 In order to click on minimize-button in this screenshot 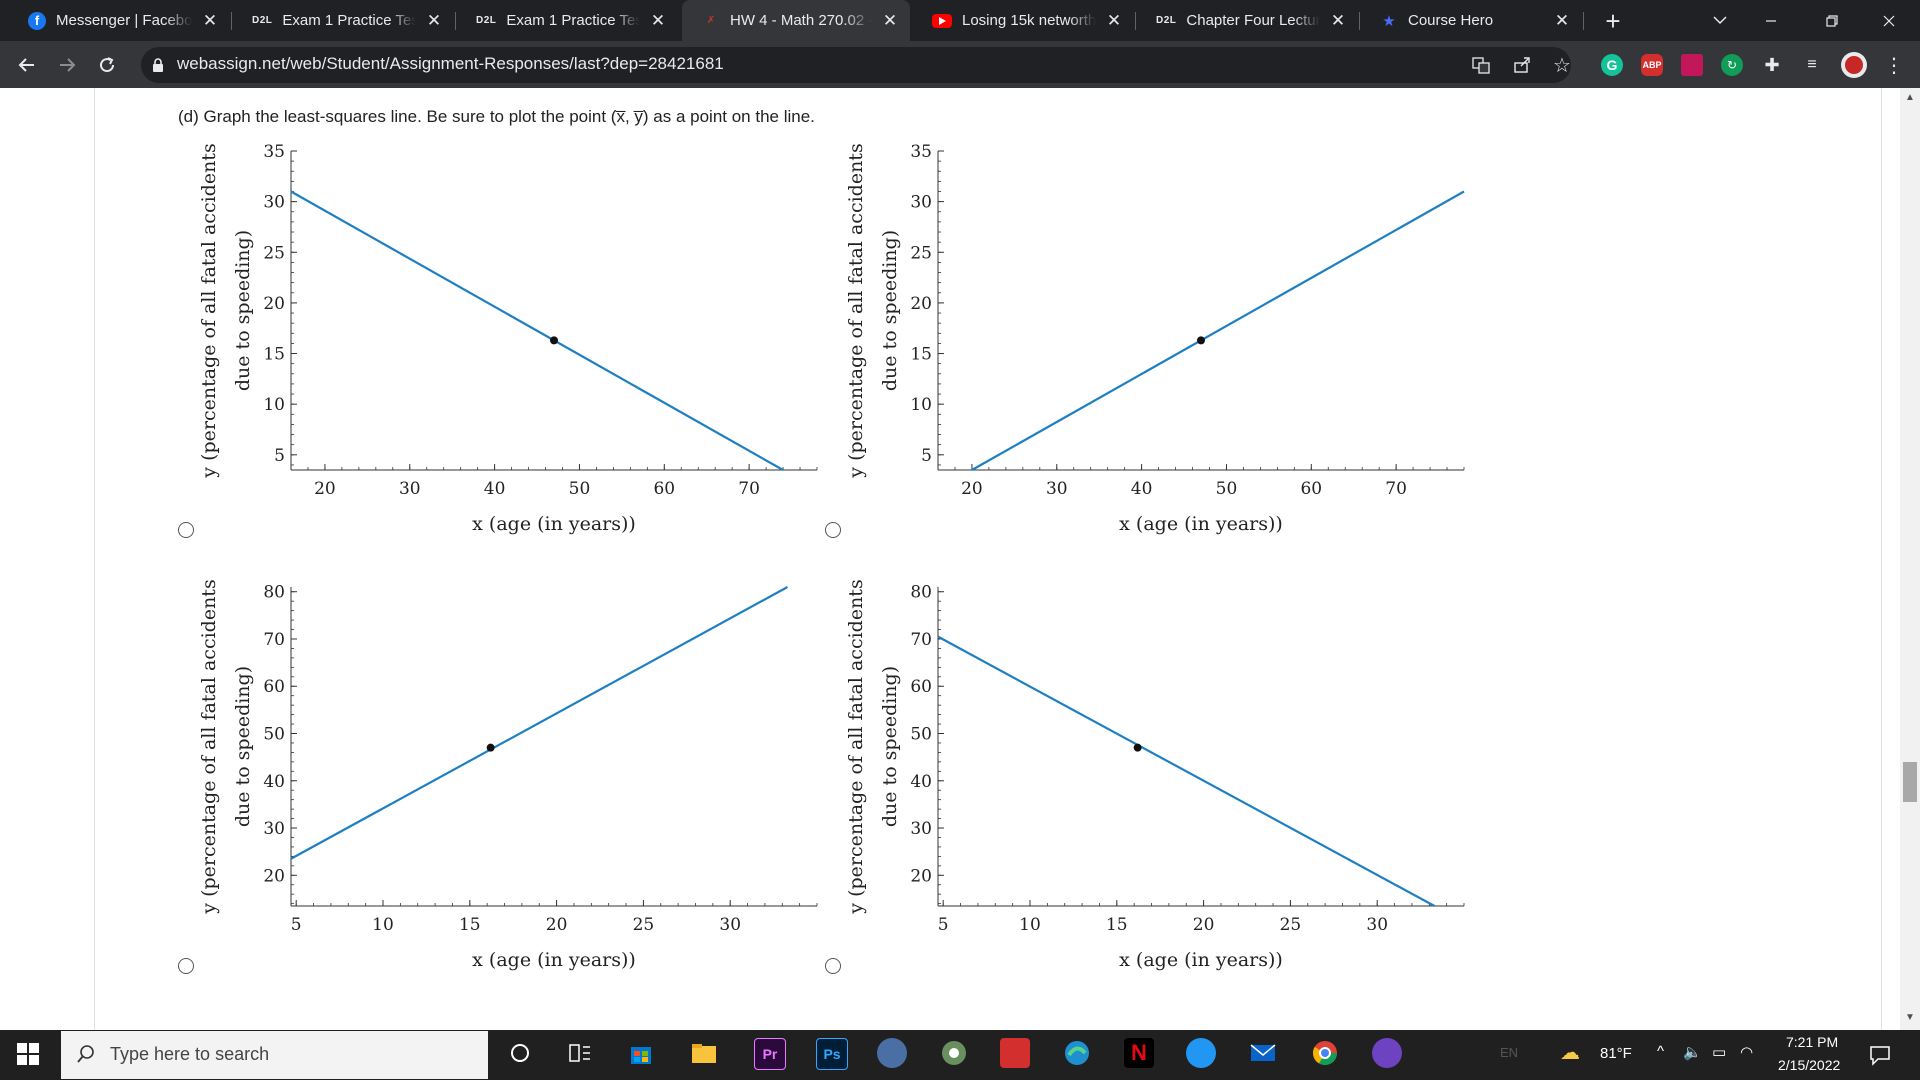, I will do `click(1771, 21)`.